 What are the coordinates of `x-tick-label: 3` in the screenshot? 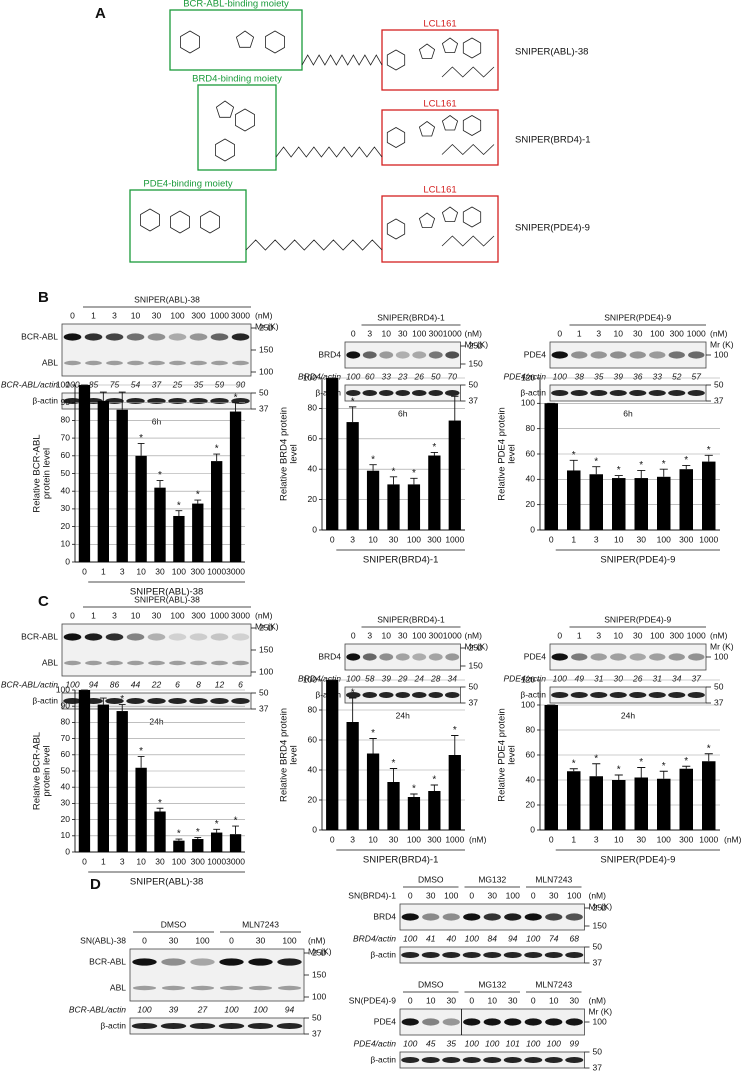 It's located at (596, 839).